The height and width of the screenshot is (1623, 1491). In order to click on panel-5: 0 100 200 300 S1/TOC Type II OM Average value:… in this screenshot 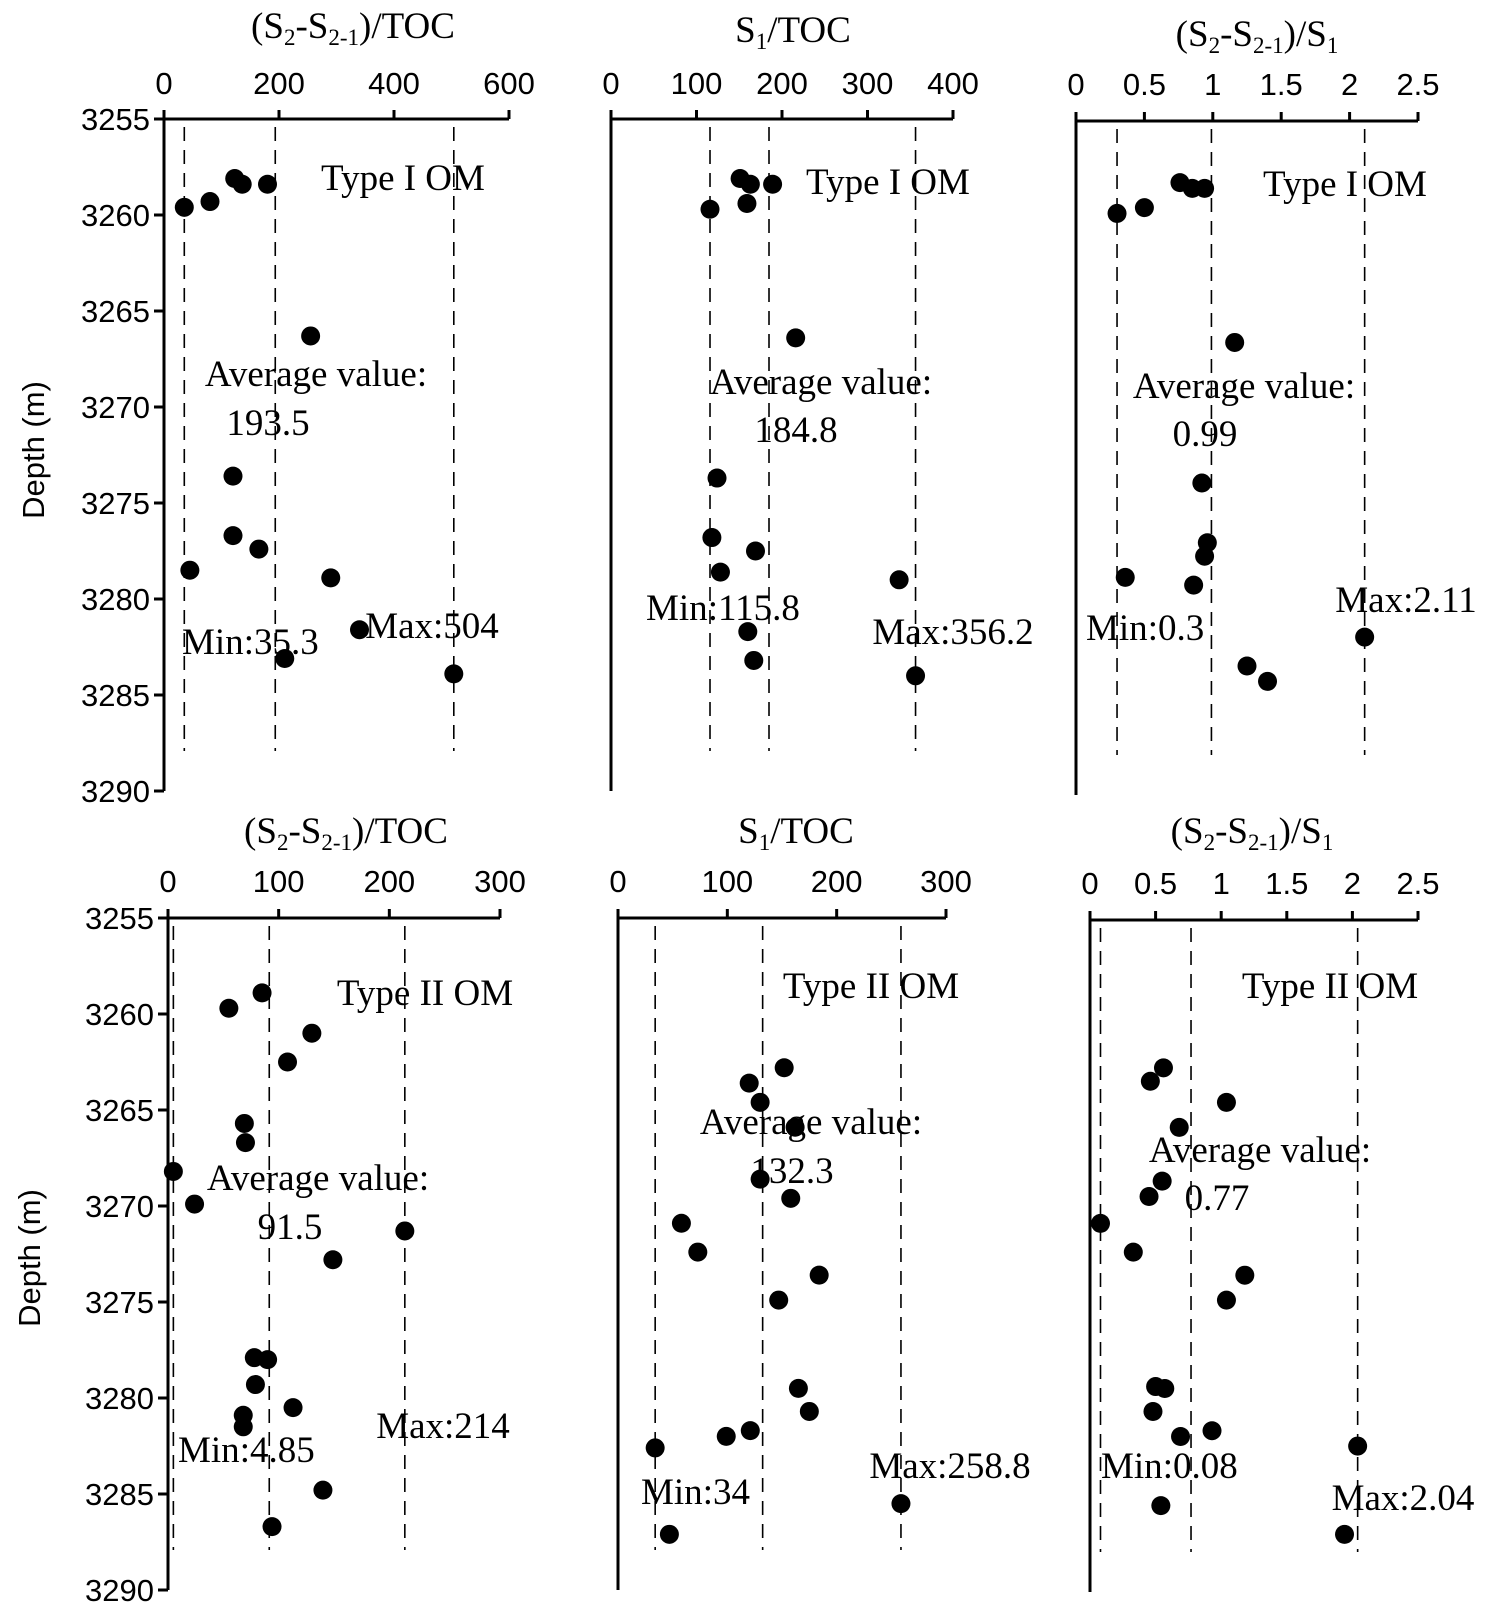, I will do `click(820, 1200)`.